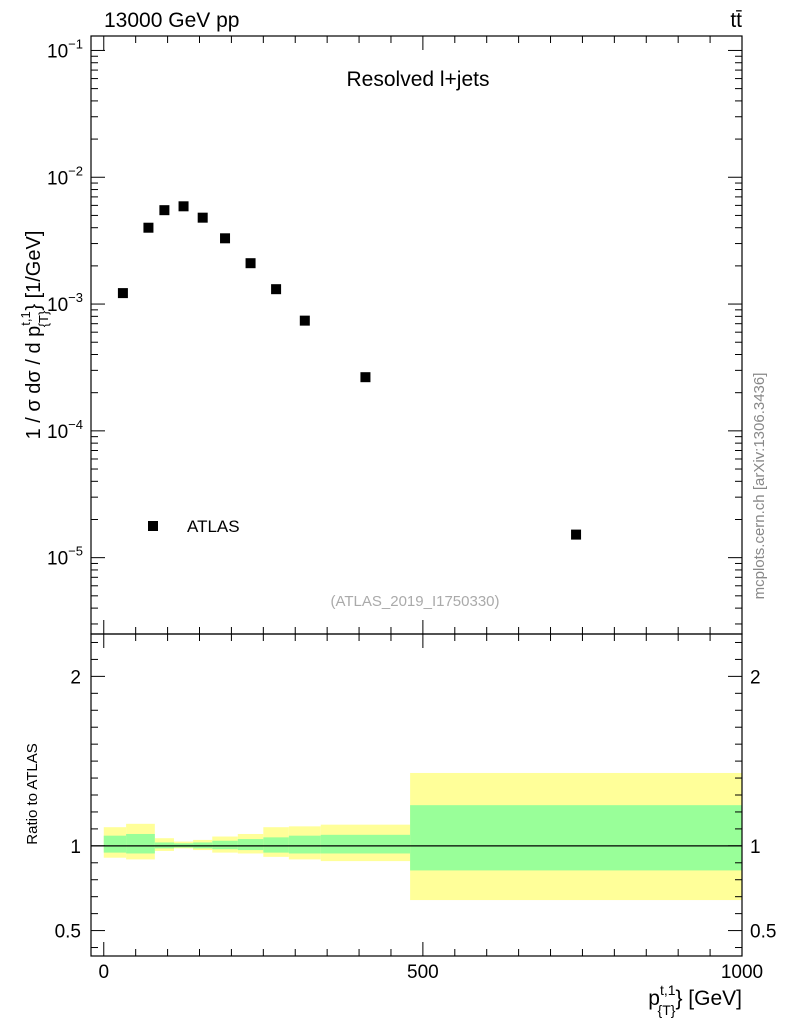 This screenshot has height=1024, width=786. I want to click on x-title-sup: t,1, so click(668, 990).